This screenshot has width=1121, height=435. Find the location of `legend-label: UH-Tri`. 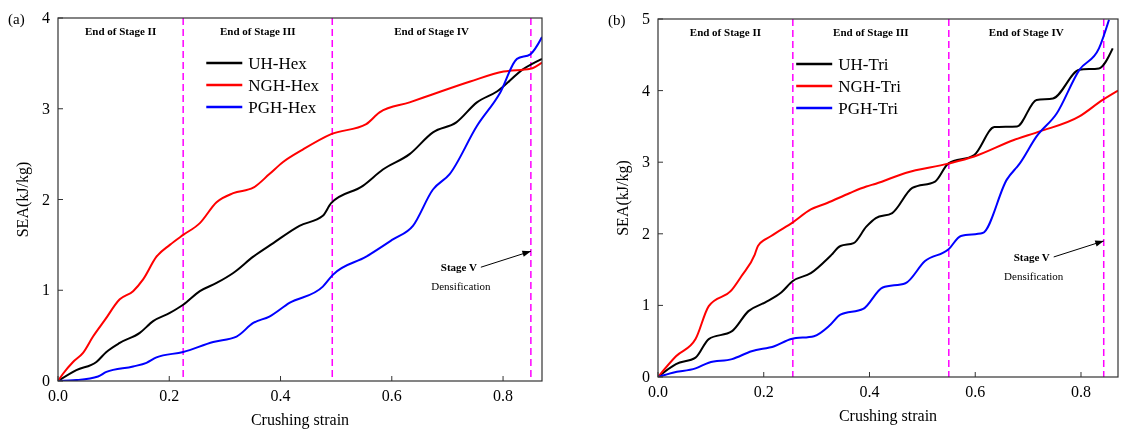

legend-label: UH-Tri is located at coordinates (863, 64).